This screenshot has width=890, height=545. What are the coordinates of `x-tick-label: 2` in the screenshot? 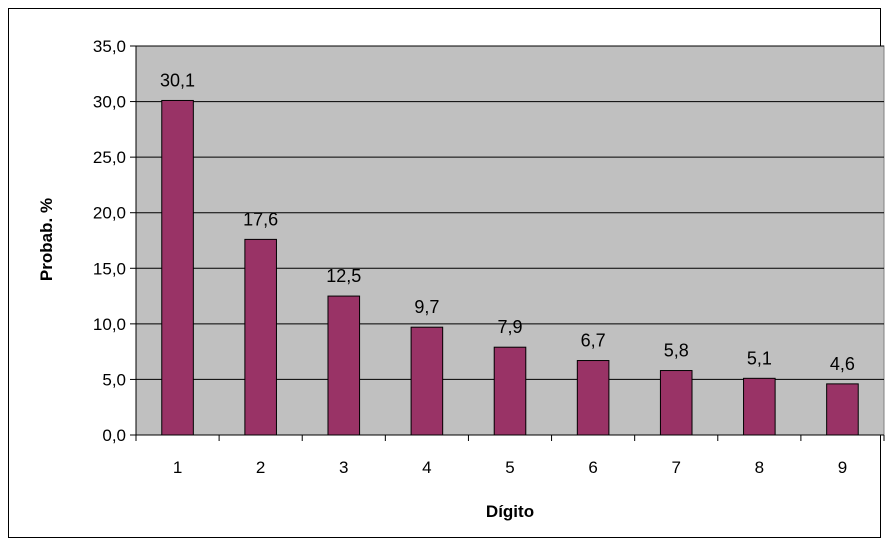 It's located at (260, 467).